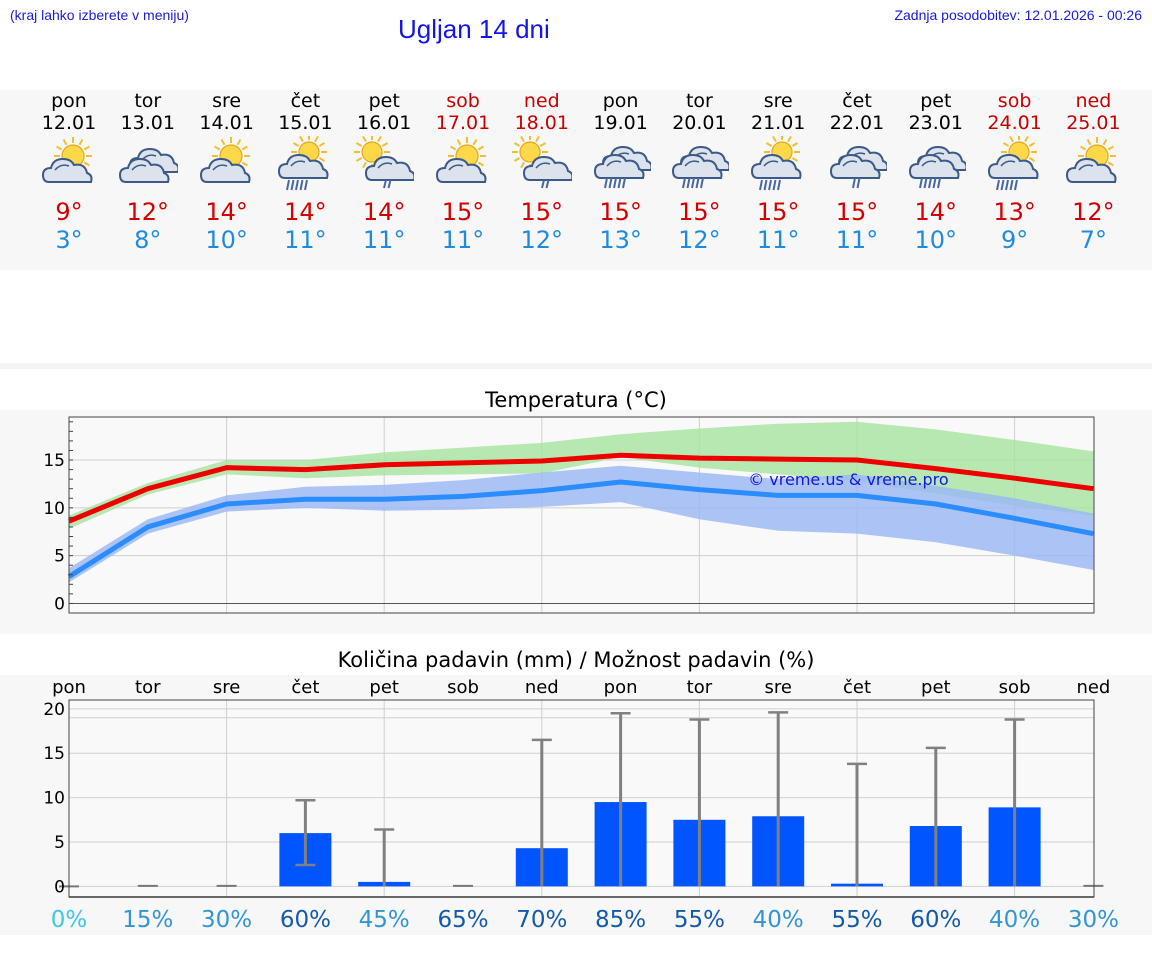 This screenshot has width=1152, height=975. I want to click on divider, so click(576, 366).